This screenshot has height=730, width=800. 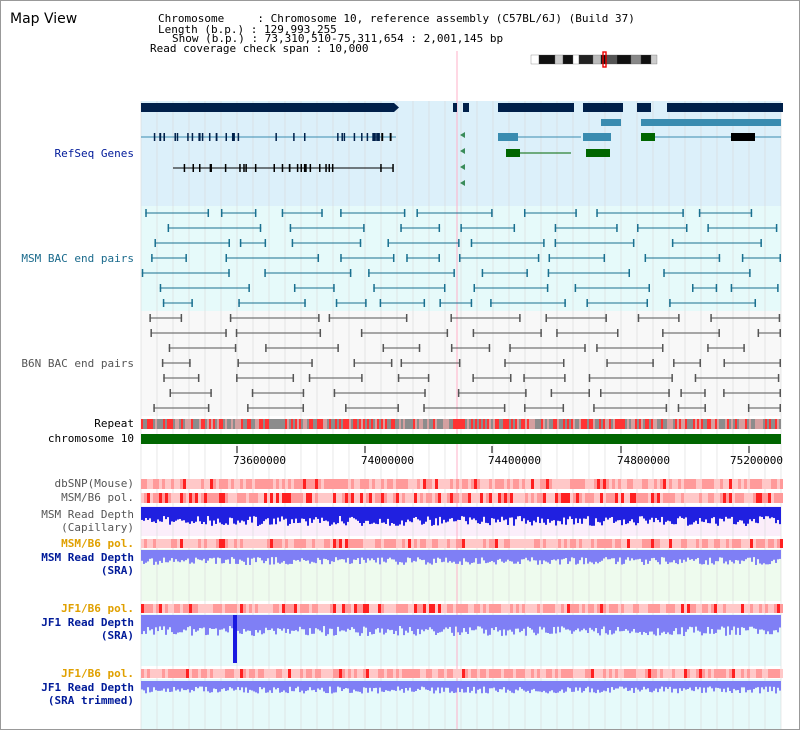 What do you see at coordinates (94, 483) in the screenshot?
I see `track-label-dbsnp: dbSNP(Mouse)` at bounding box center [94, 483].